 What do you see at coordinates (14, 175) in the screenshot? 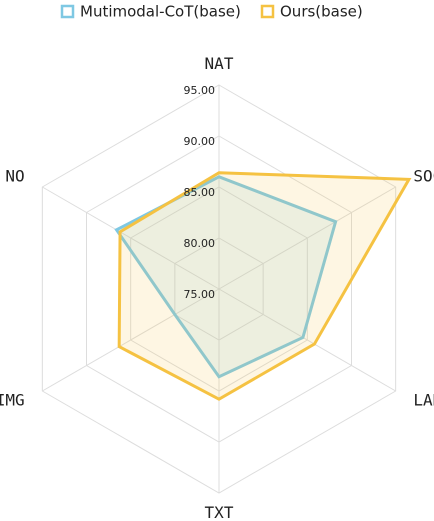
I see `axis-label: NO` at bounding box center [14, 175].